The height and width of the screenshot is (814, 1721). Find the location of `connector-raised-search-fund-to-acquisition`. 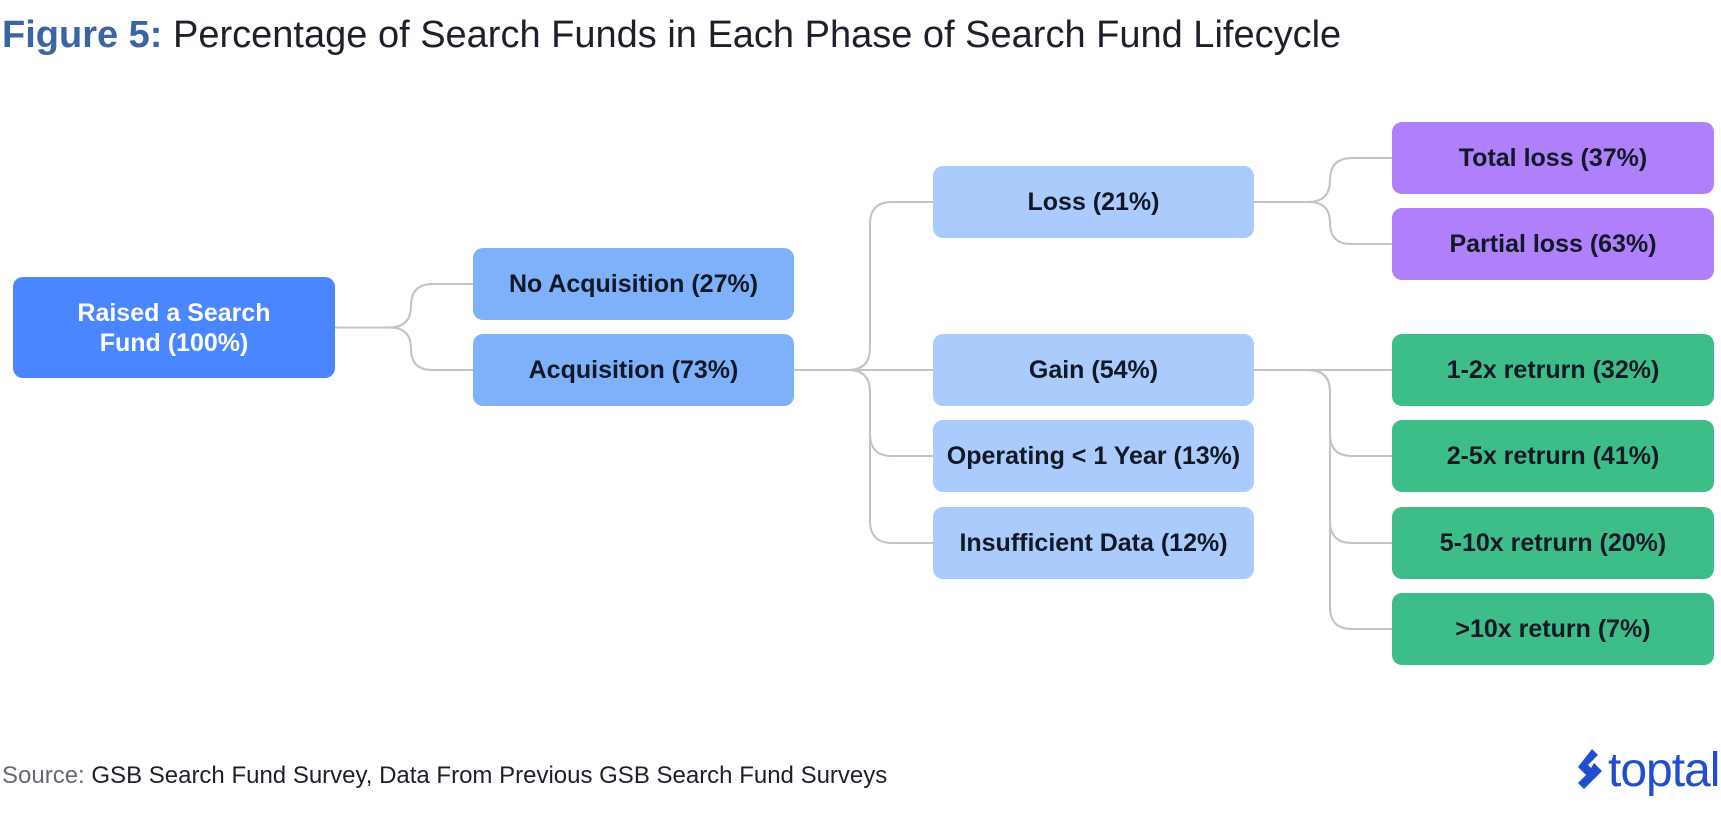

connector-raised-search-fund-to-acquisition is located at coordinates (404, 348).